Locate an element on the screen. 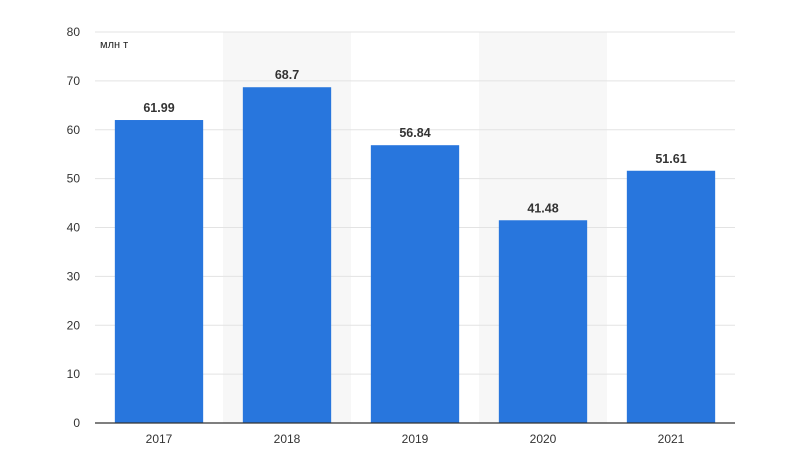 The width and height of the screenshot is (800, 475). bar-2020 is located at coordinates (543, 321).